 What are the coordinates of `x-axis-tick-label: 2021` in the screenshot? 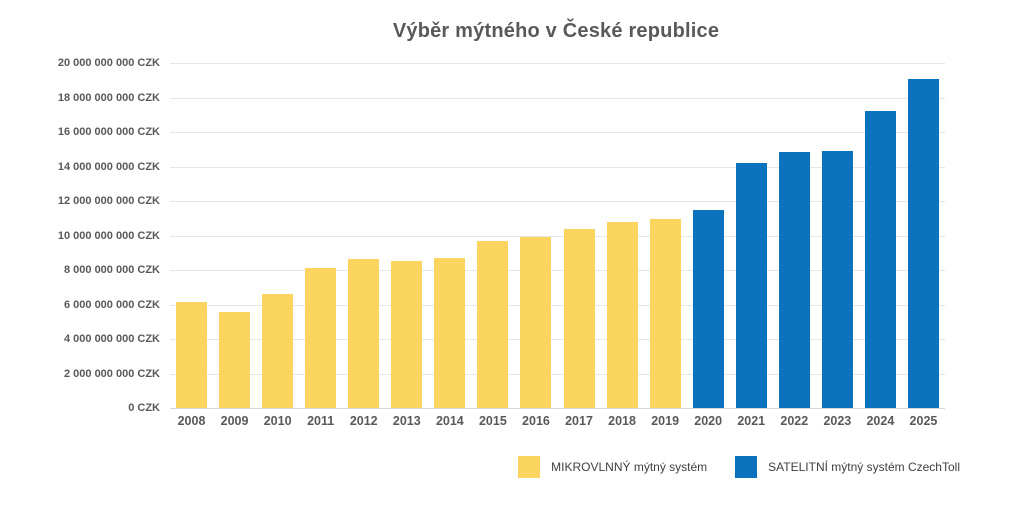 It's located at (751, 421).